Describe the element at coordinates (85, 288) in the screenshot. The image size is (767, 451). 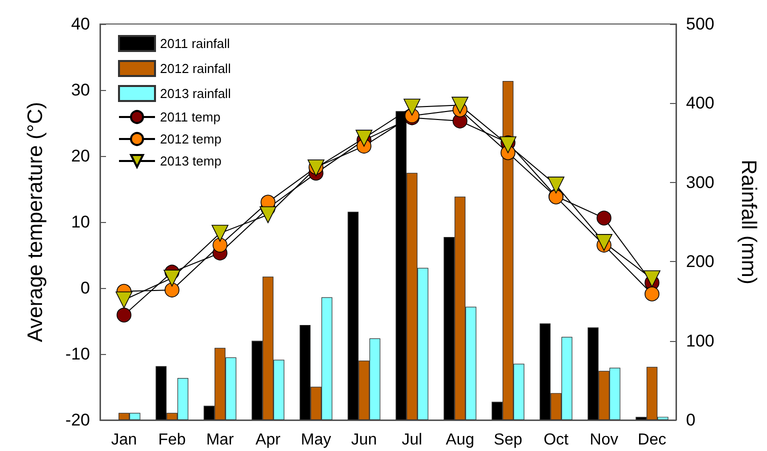
I see `y-tick-label: 0` at that location.